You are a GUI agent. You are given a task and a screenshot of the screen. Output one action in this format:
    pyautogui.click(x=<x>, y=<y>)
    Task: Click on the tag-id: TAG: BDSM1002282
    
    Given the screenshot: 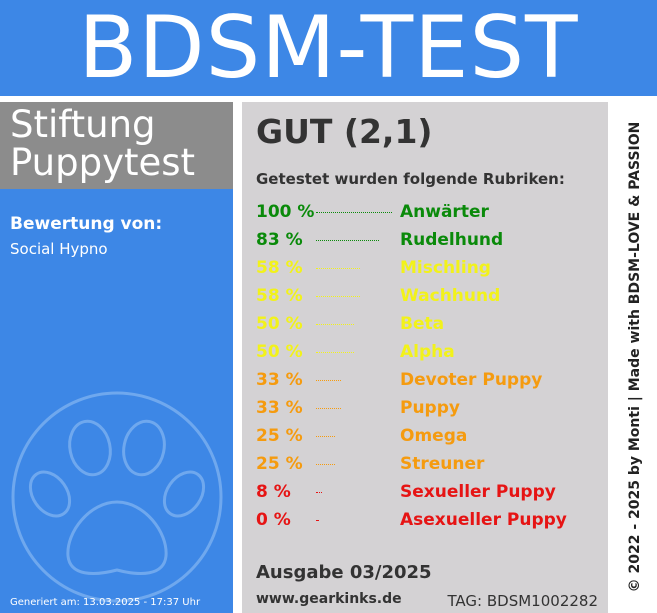 What is the action you would take?
    pyautogui.click(x=522, y=601)
    